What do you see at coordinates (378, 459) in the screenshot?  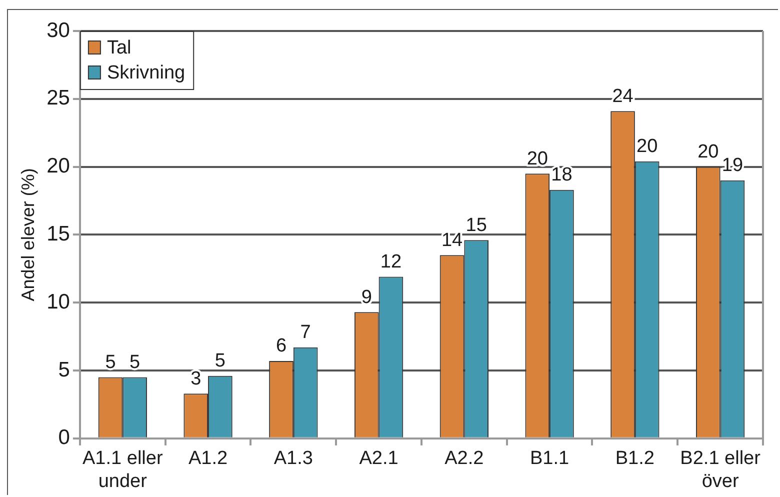 I see `x-tick-label: A2.1` at bounding box center [378, 459].